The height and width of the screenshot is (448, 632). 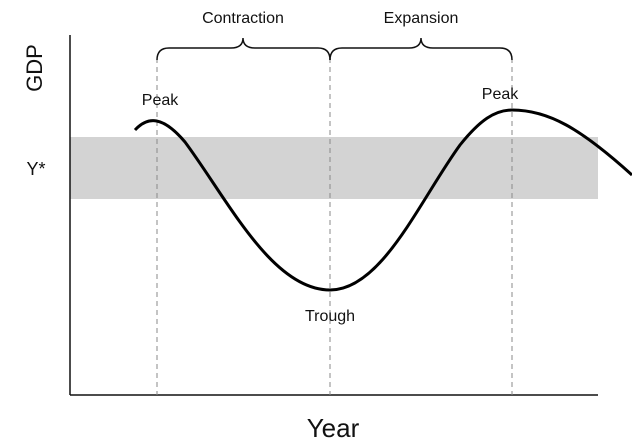 What do you see at coordinates (421, 49) in the screenshot?
I see `expansion-brace` at bounding box center [421, 49].